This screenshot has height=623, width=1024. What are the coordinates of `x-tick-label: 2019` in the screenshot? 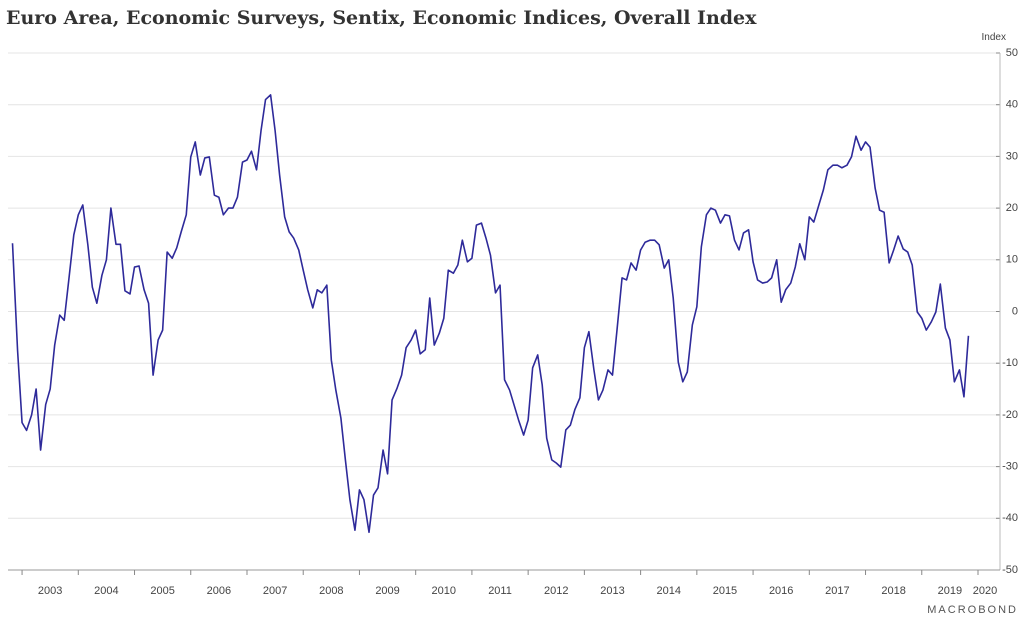 It's located at (950, 591).